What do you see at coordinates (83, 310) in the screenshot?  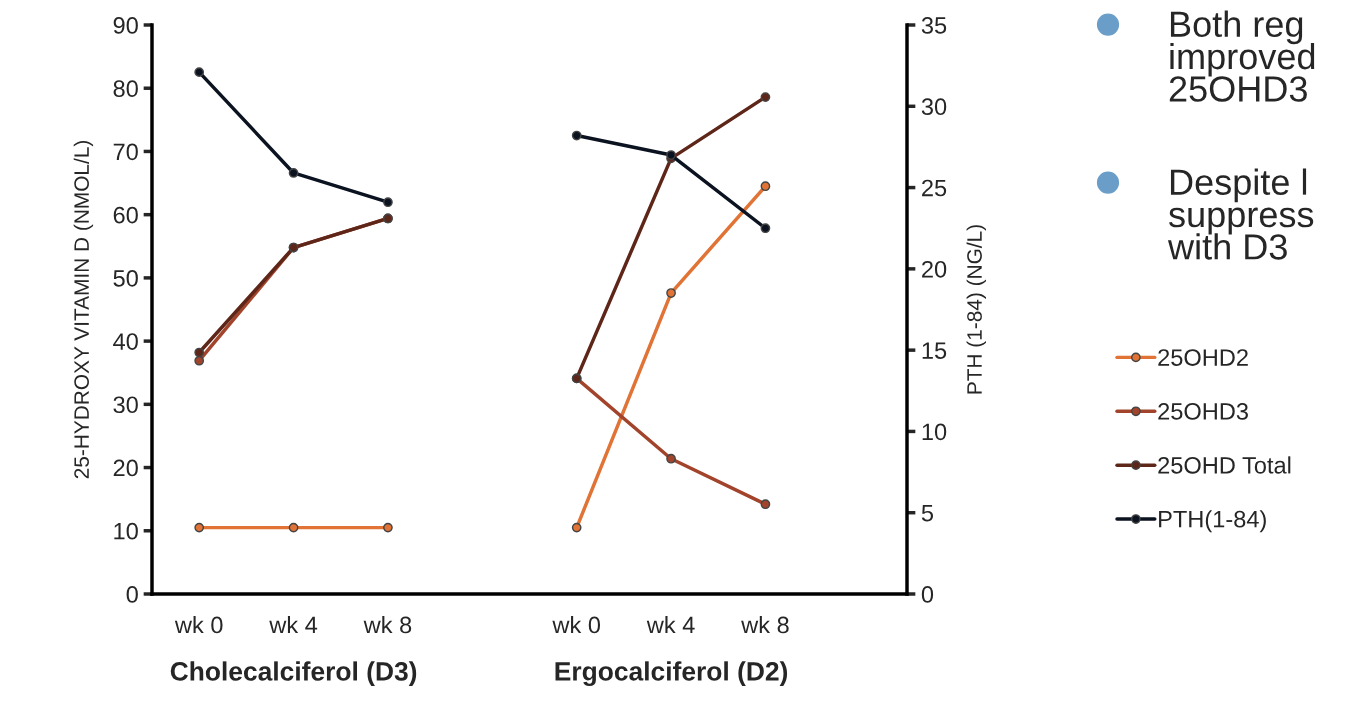 I see `y-axis-title: 25-HYDROXY VITAMIN D (NMOL/L)` at bounding box center [83, 310].